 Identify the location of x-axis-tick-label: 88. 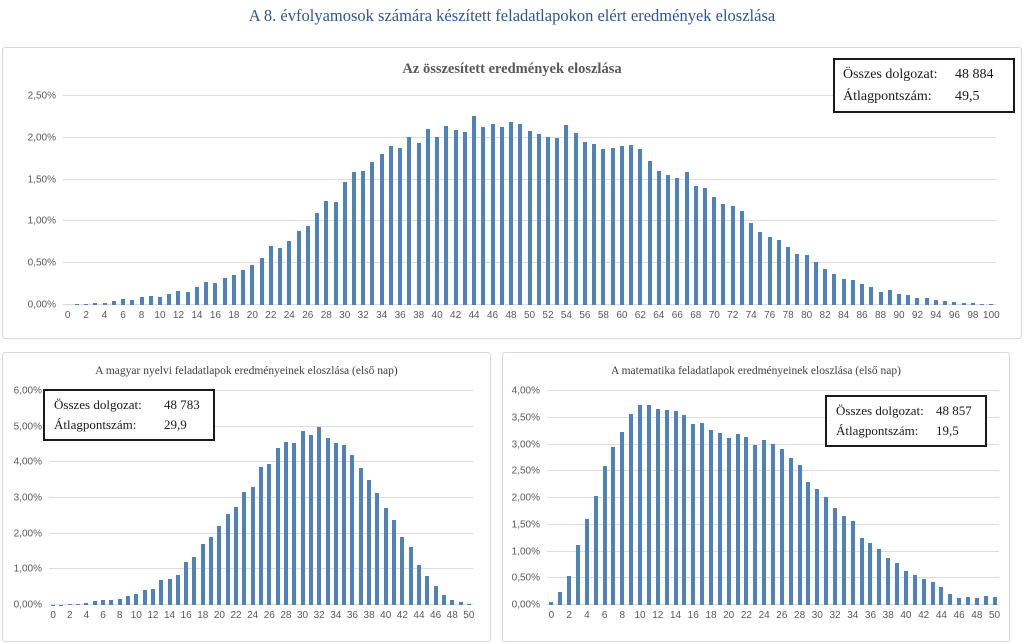
(880, 315).